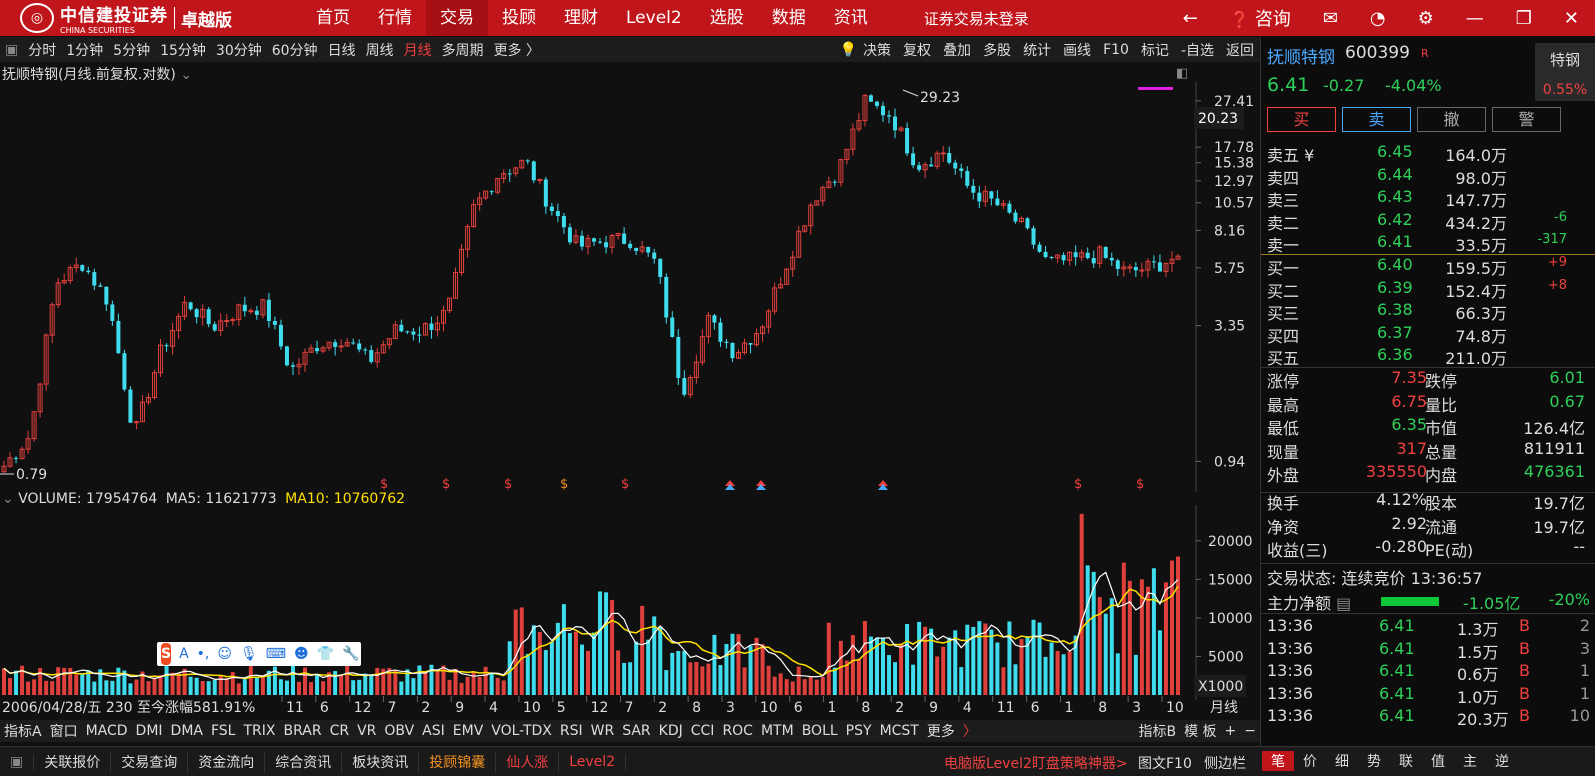 The height and width of the screenshot is (776, 1595). Describe the element at coordinates (1342, 762) in the screenshot. I see `detail-tab: 细` at that location.